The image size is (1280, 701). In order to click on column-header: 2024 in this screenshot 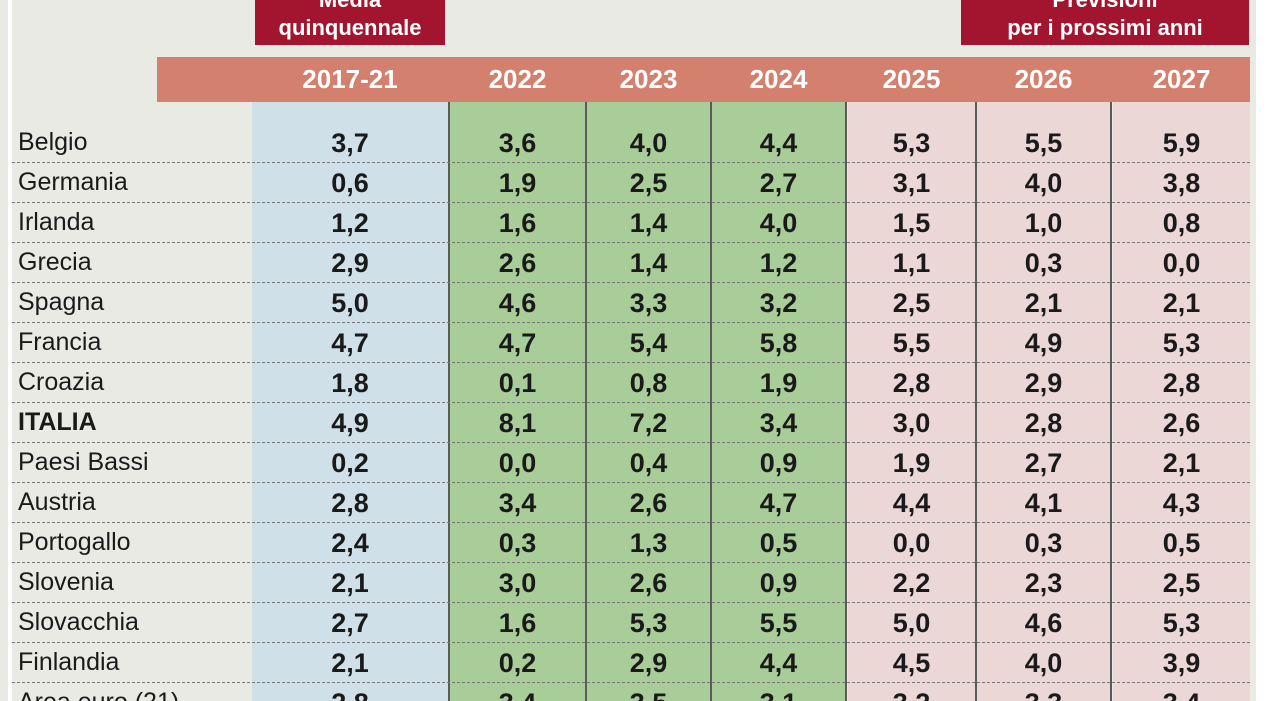, I will do `click(778, 79)`.